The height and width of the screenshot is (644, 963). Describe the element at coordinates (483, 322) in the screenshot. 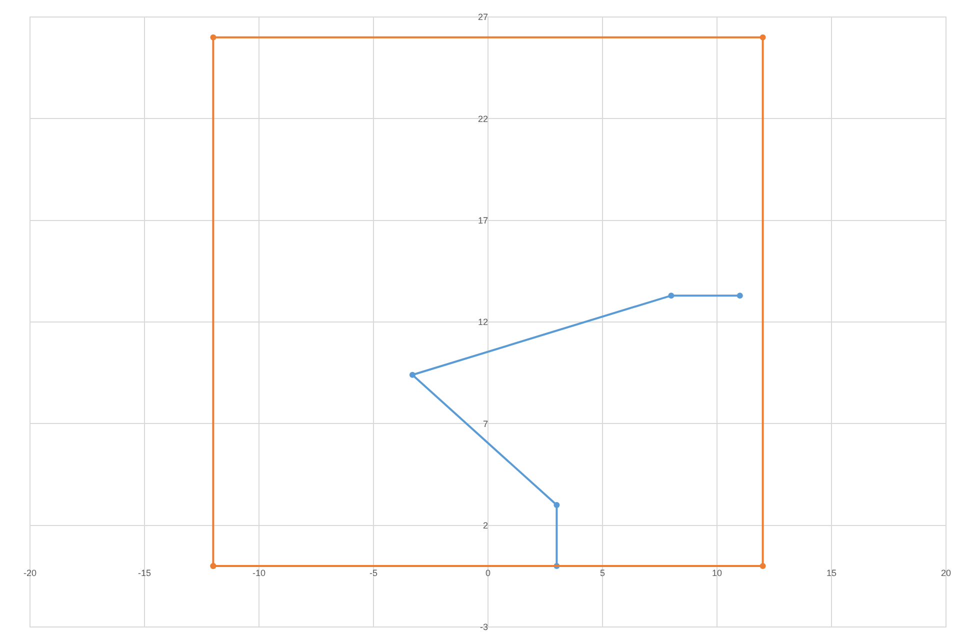

I see `y-tick-label: 12` at that location.